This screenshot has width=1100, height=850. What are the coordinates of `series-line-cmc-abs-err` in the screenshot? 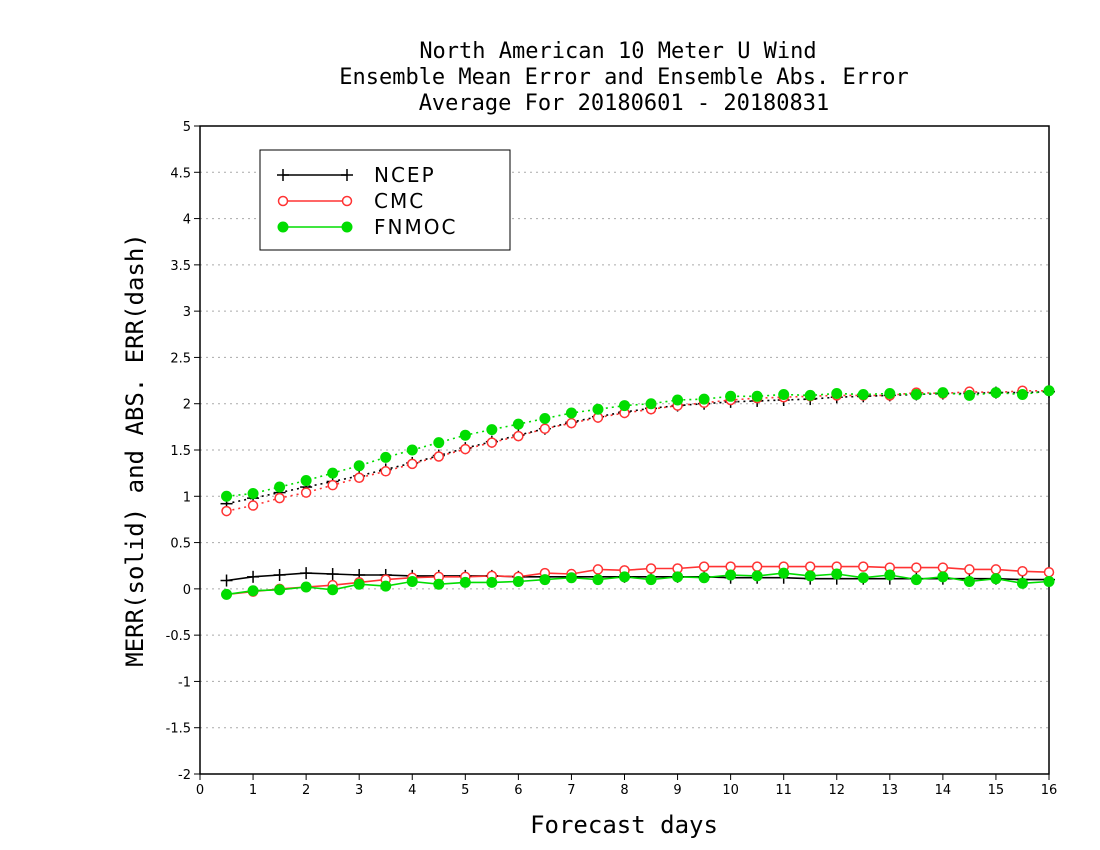 It's located at (637, 450).